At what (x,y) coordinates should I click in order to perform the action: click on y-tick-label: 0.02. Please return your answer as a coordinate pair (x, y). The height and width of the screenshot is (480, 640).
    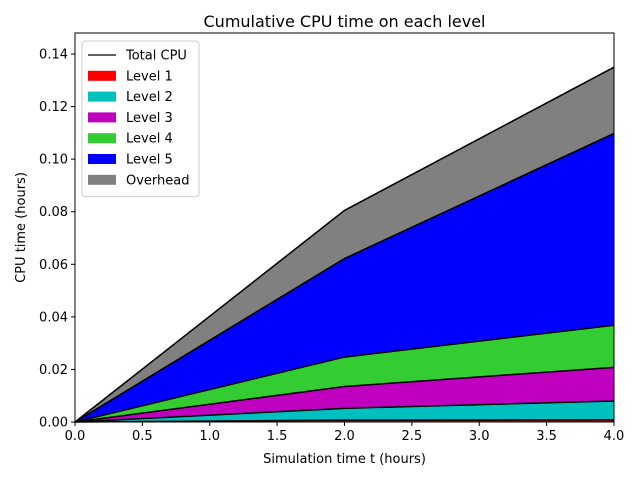
    Looking at the image, I should click on (53, 370).